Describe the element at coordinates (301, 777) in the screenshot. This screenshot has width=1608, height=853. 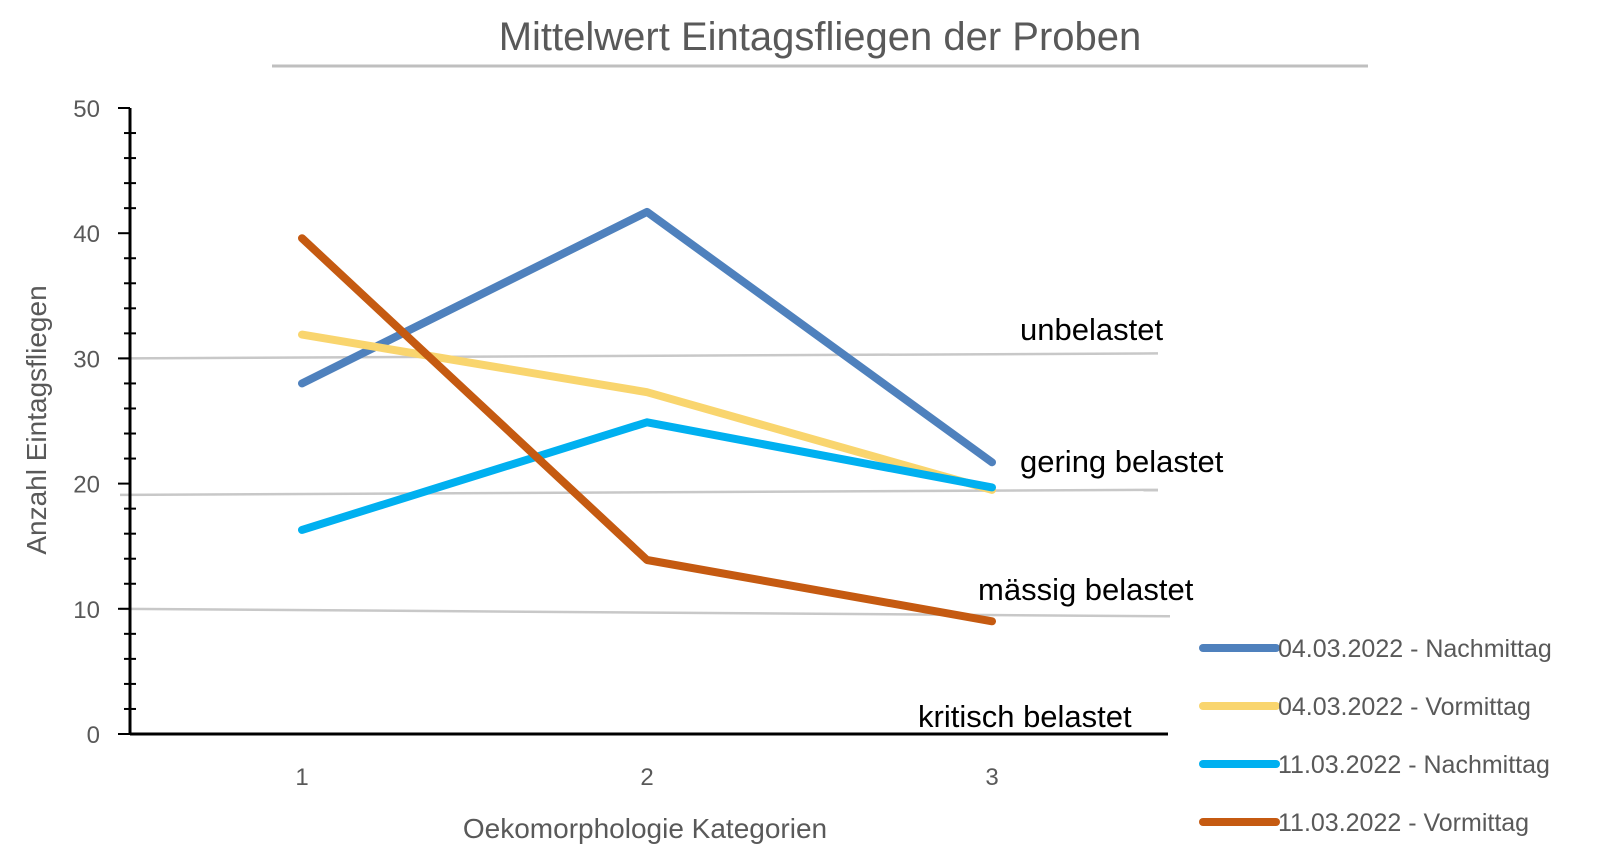
I see `x-tick-label: 1` at that location.